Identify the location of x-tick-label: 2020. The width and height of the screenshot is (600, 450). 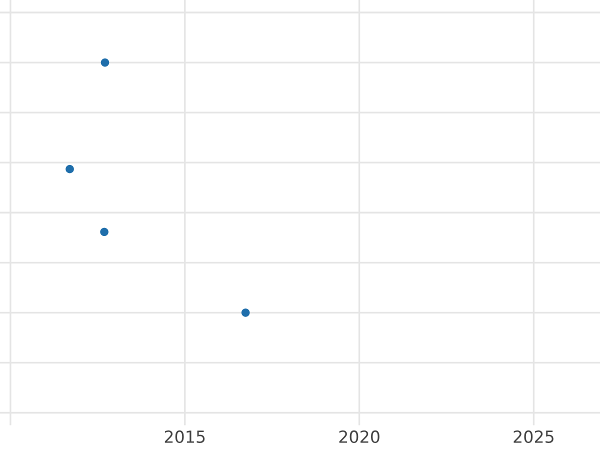
(359, 437).